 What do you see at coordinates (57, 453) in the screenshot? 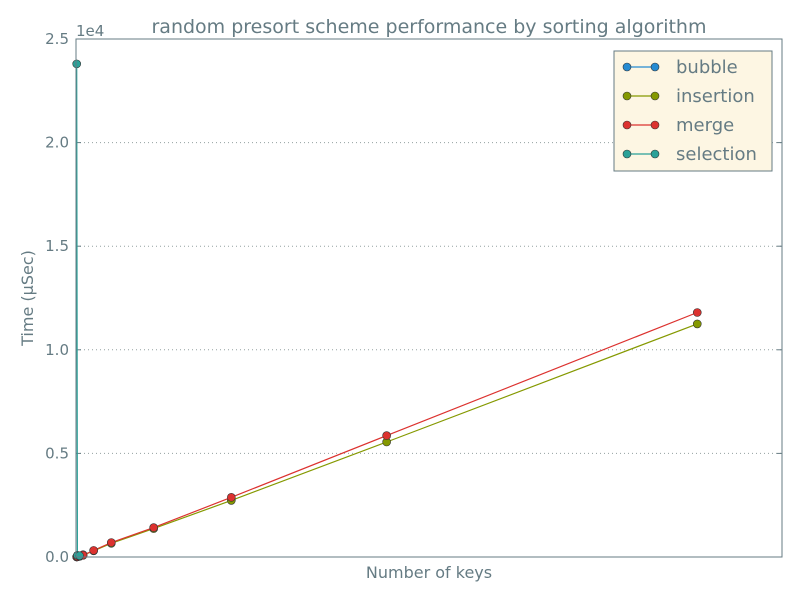
I see `y-tick-label: 0.5` at bounding box center [57, 453].